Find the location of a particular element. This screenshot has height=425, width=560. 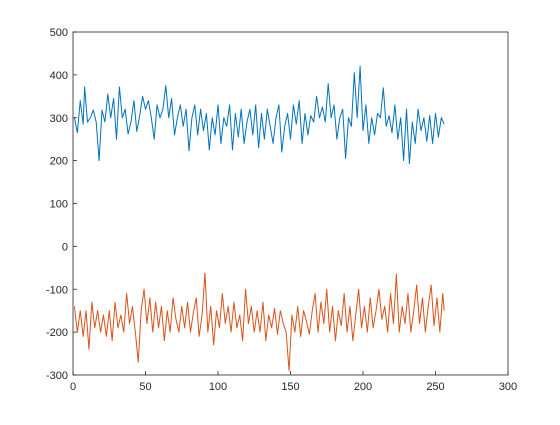

x-tick-label: 150 is located at coordinates (290, 387).